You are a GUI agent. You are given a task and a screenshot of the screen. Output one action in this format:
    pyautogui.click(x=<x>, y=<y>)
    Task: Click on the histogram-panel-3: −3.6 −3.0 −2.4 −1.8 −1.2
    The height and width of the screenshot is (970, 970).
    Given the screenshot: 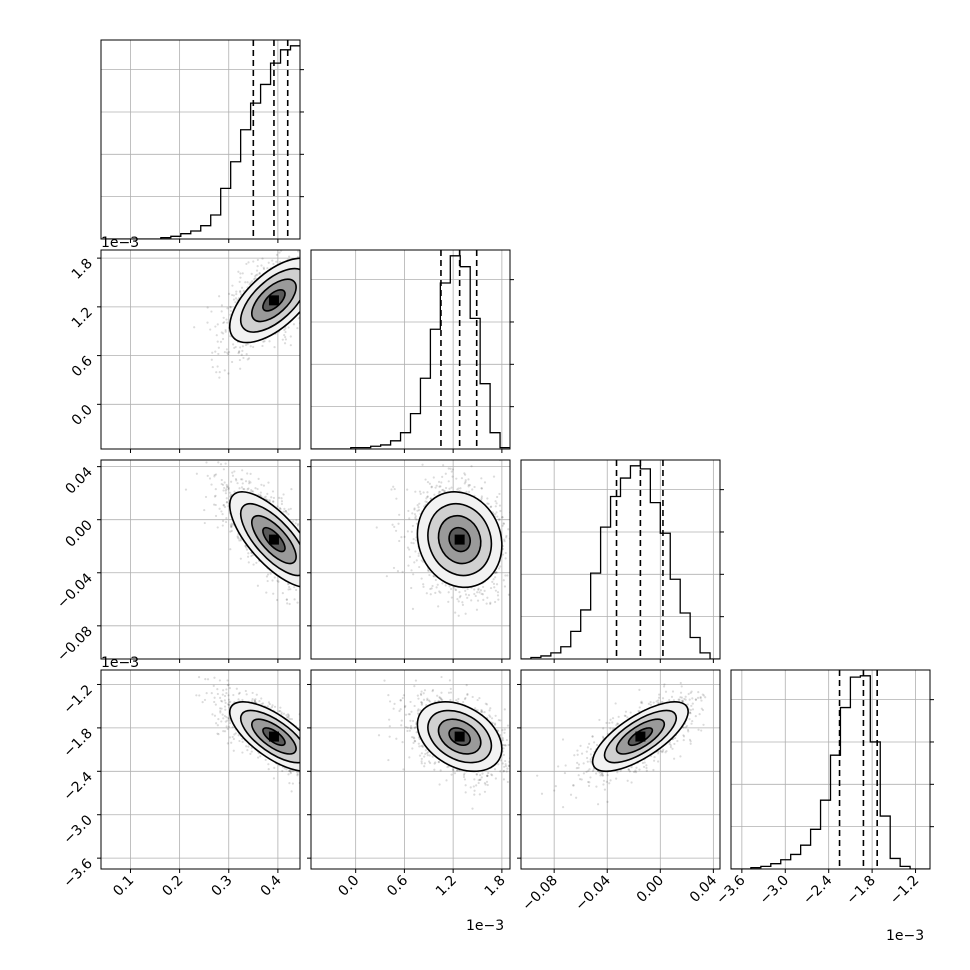 What is the action you would take?
    pyautogui.click(x=823, y=788)
    